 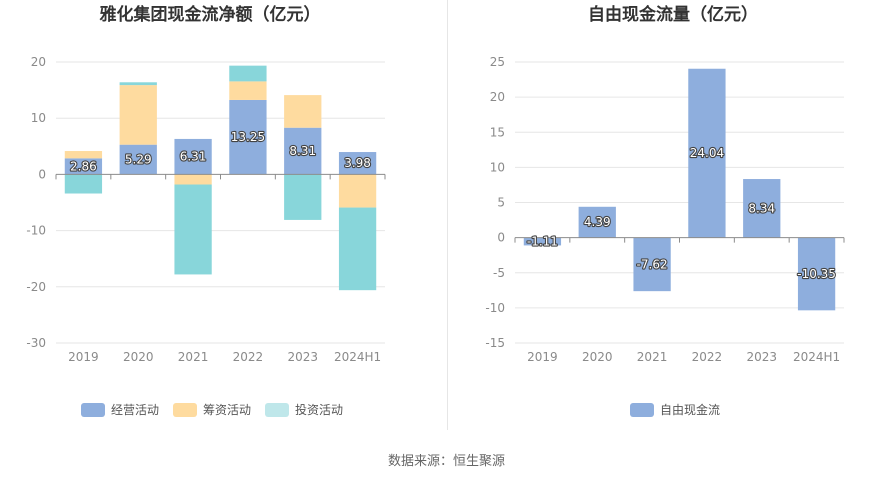 I want to click on data-label: -7.62, so click(x=652, y=264).